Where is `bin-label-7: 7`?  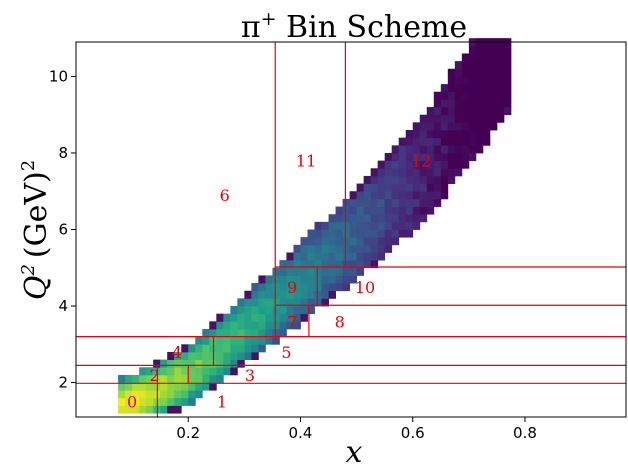 bin-label-7: 7 is located at coordinates (292, 321).